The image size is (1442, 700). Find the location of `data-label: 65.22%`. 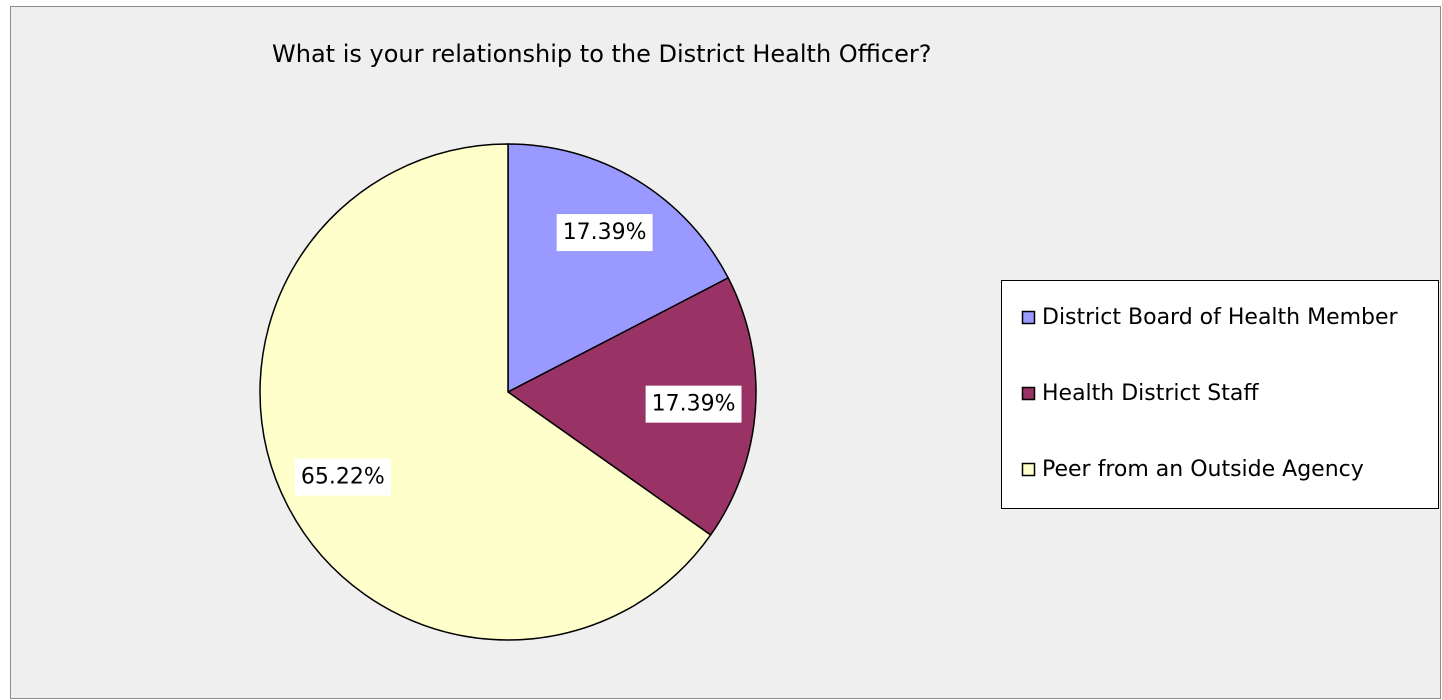

data-label: 65.22% is located at coordinates (343, 477).